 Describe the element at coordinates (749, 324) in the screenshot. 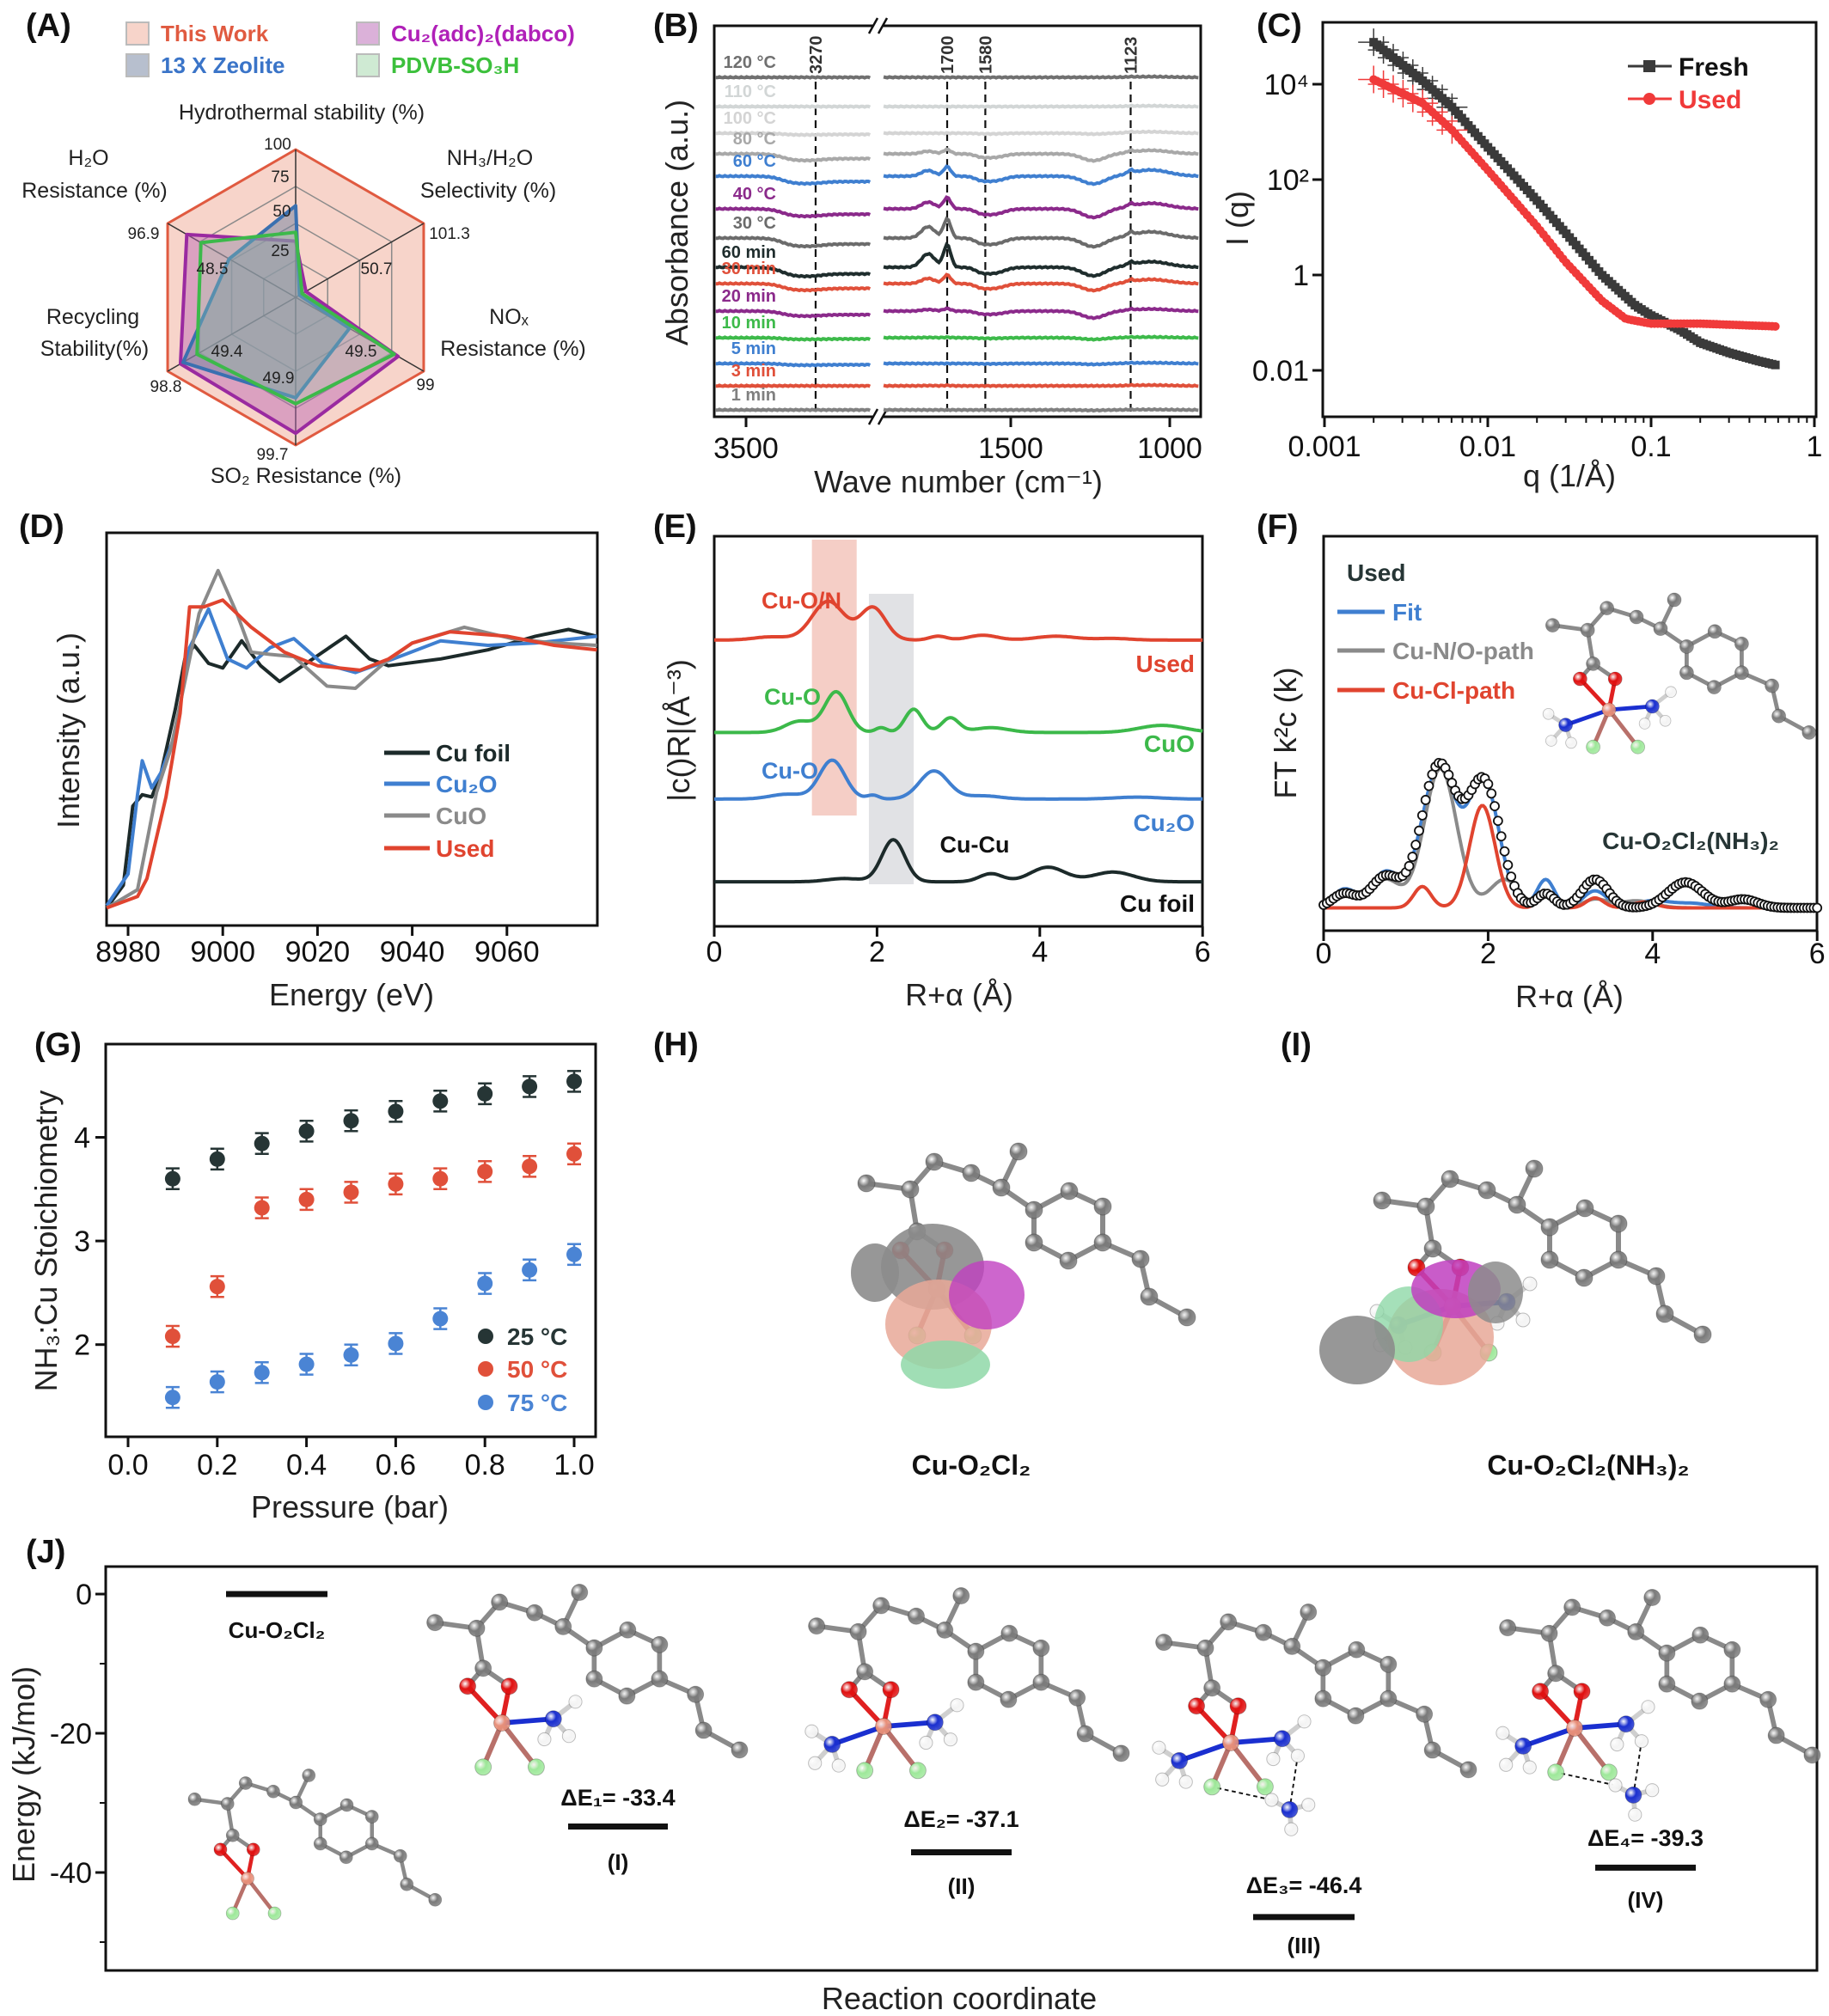

I see `spectrum-label: 10 min` at that location.